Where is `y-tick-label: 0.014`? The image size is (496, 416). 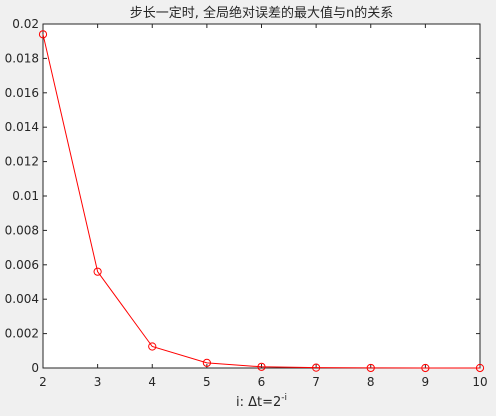 y-tick-label: 0.014 is located at coordinates (22, 127).